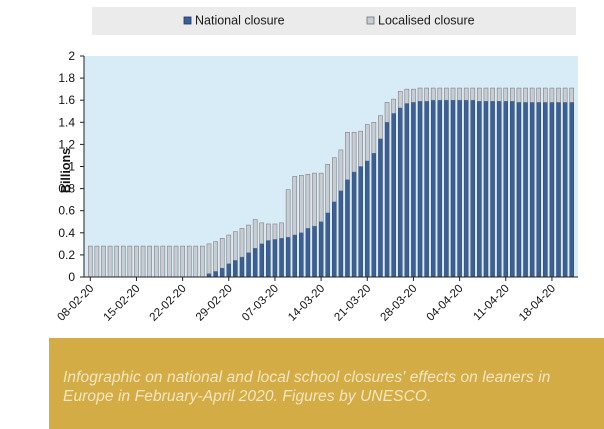  I want to click on y-tick-label: 1.6, so click(66, 100).